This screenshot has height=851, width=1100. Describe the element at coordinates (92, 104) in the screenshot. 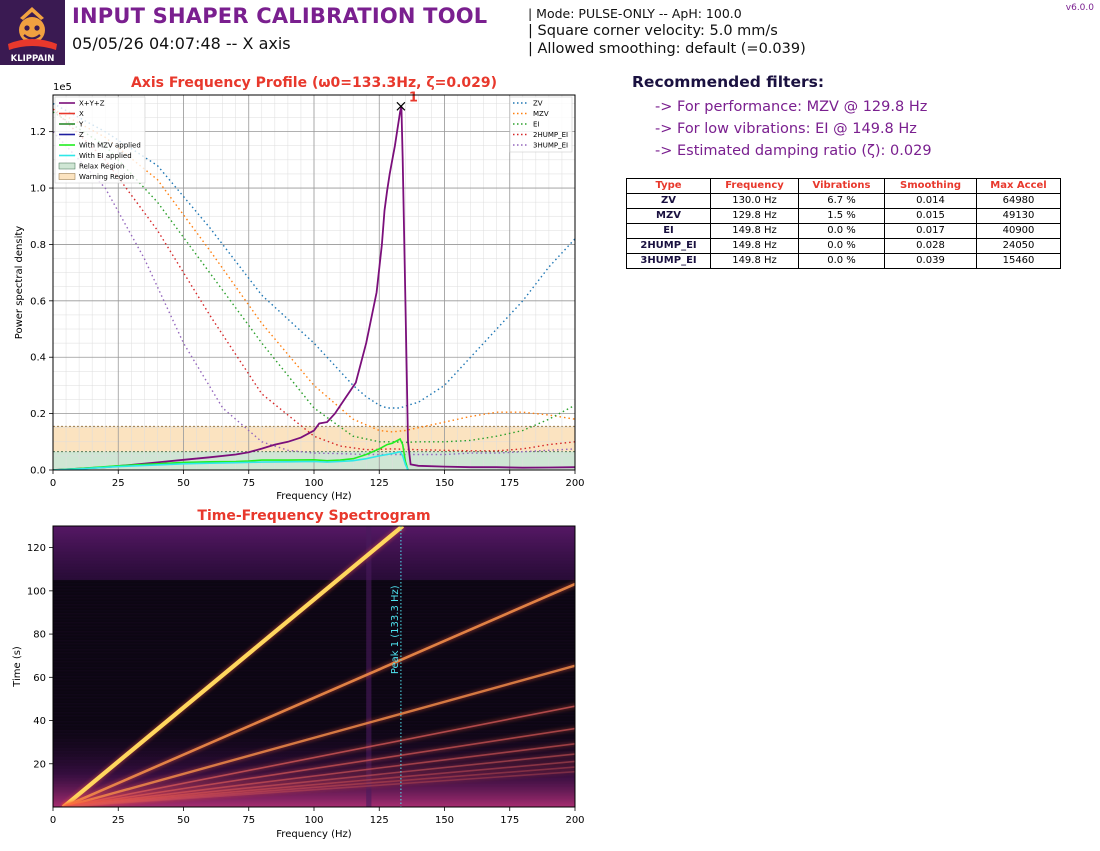

I see `legend-label: X+Y+Z` at that location.